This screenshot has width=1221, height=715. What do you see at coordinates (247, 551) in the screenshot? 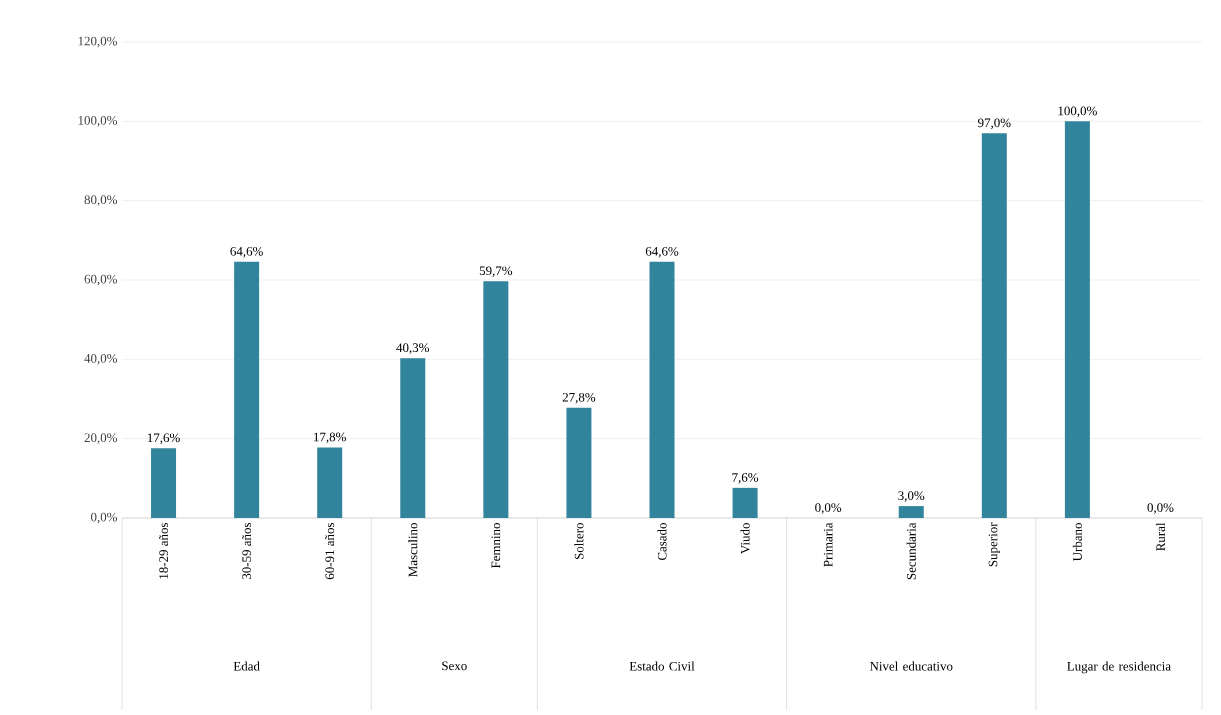
I see `x-tick-label: 30-59 años` at bounding box center [247, 551].